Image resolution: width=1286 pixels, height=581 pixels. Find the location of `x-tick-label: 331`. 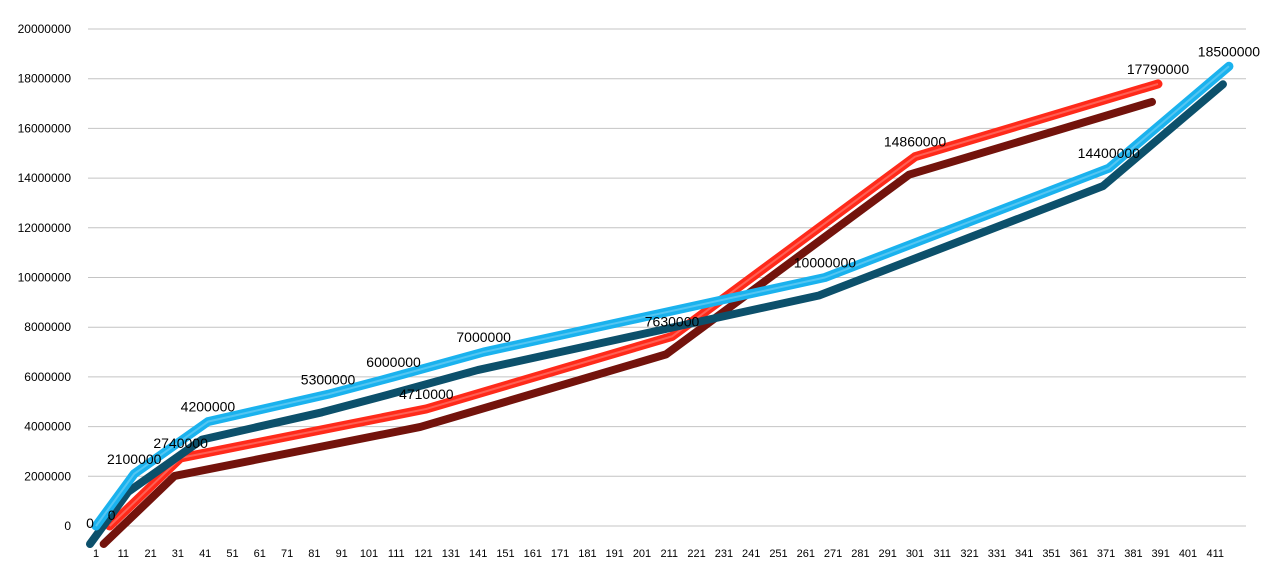

x-tick-label: 331 is located at coordinates (997, 554).